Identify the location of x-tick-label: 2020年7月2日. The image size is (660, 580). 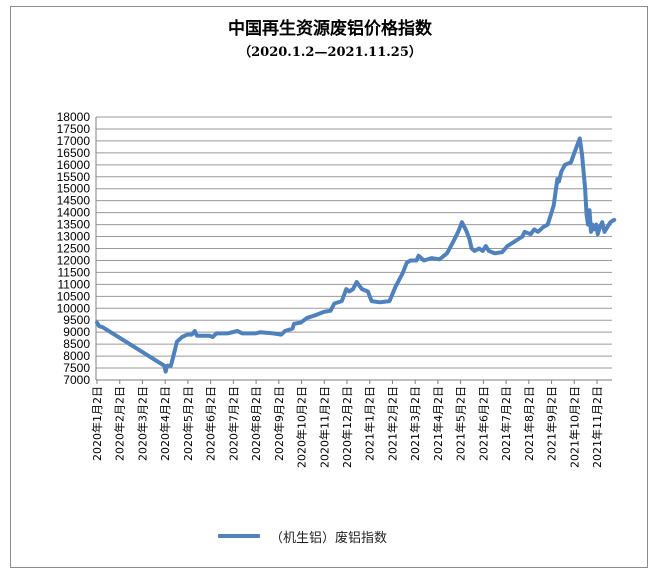
(233, 423).